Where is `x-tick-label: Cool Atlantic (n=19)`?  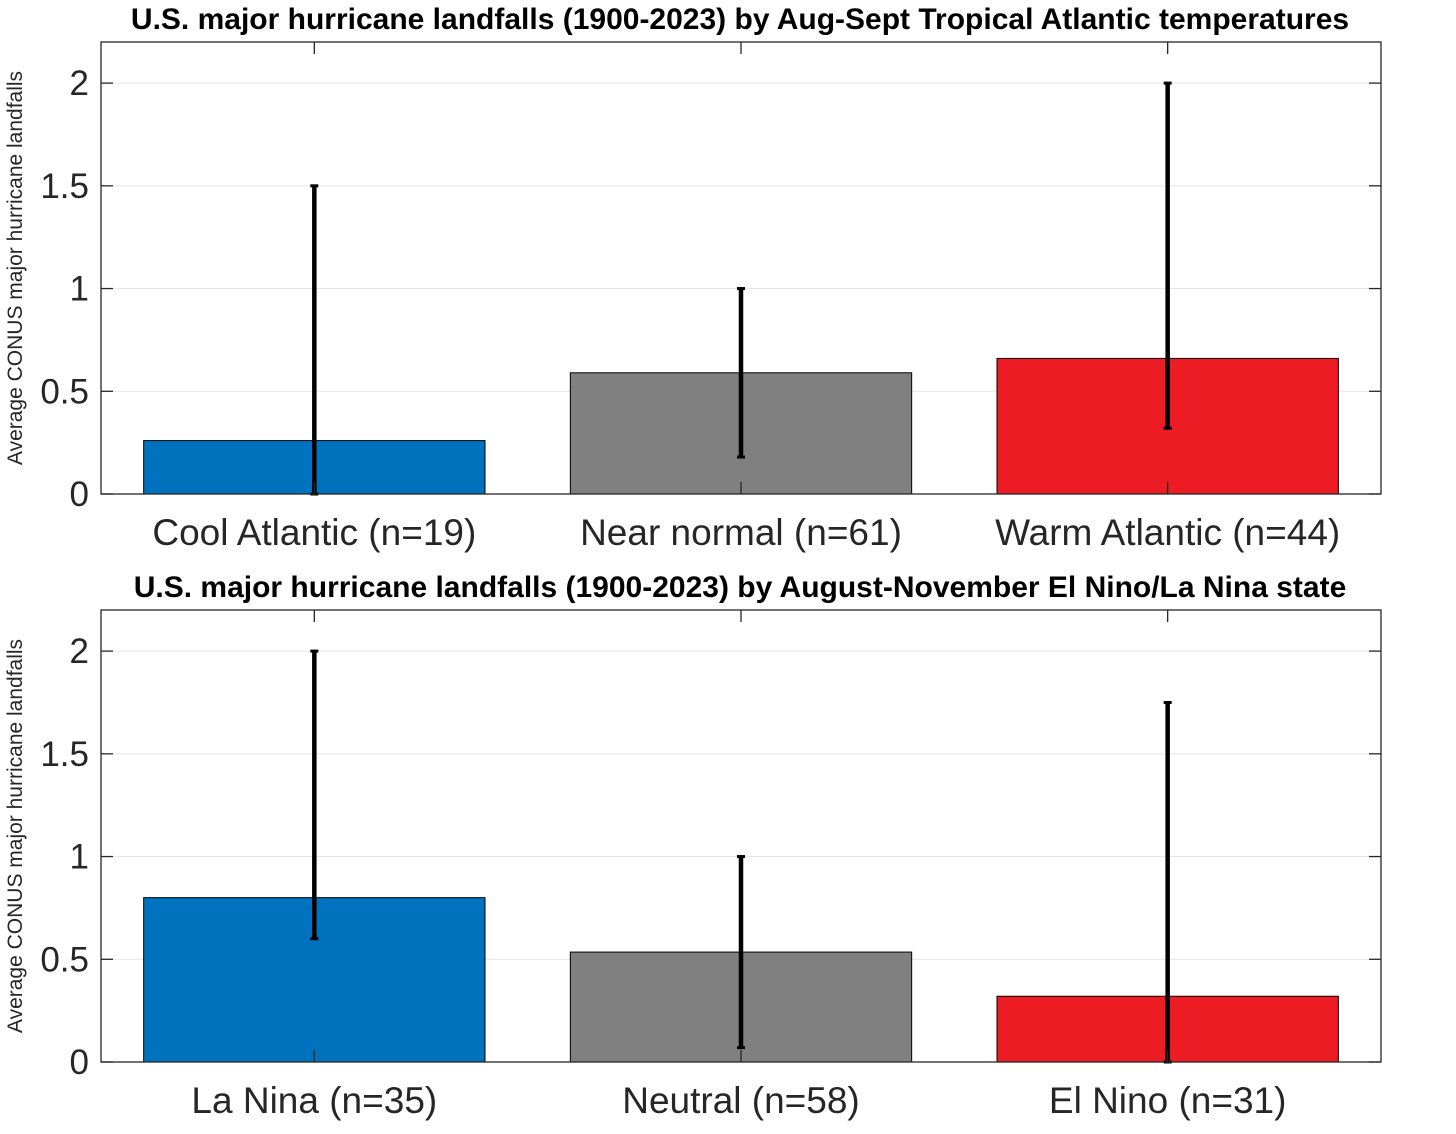 x-tick-label: Cool Atlantic (n=19) is located at coordinates (314, 532).